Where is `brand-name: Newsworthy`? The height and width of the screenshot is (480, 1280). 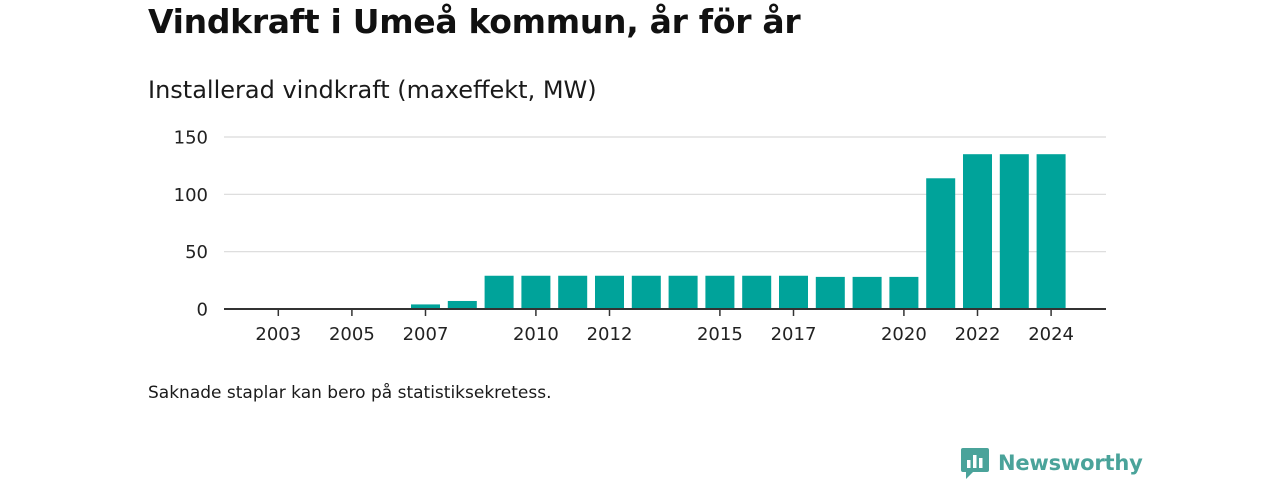
brand-name: Newsworthy is located at coordinates (1070, 463).